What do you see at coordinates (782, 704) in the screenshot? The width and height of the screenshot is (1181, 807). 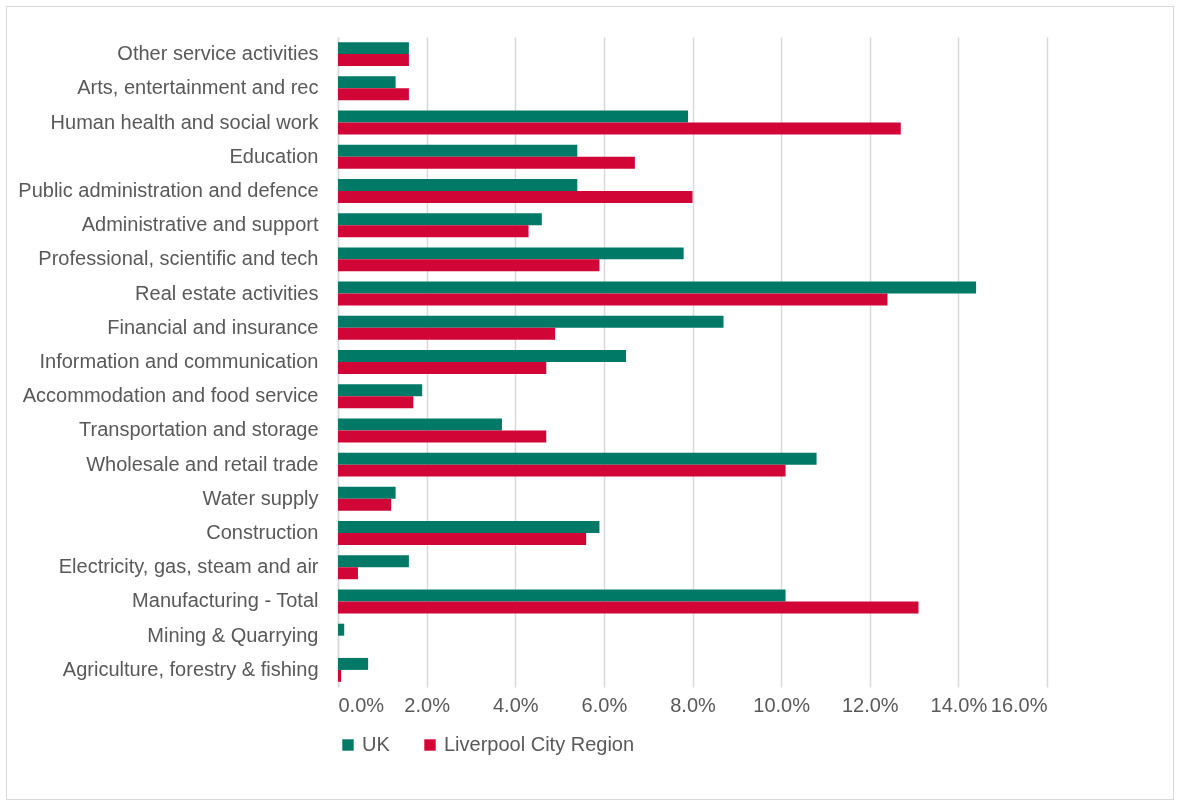 I see `x-tick-label: 10.0%` at bounding box center [782, 704].